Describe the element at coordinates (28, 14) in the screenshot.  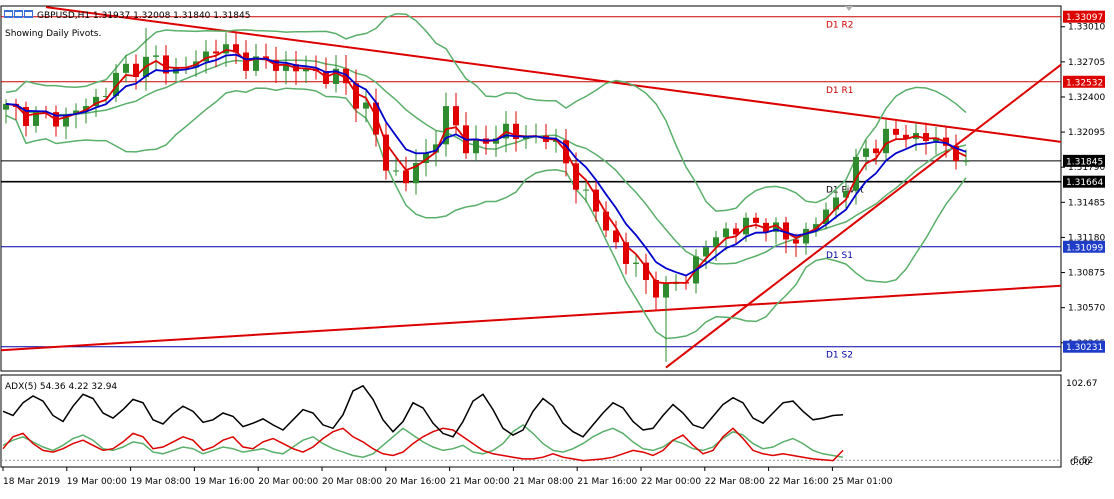
I see `chart-window-icon` at that location.